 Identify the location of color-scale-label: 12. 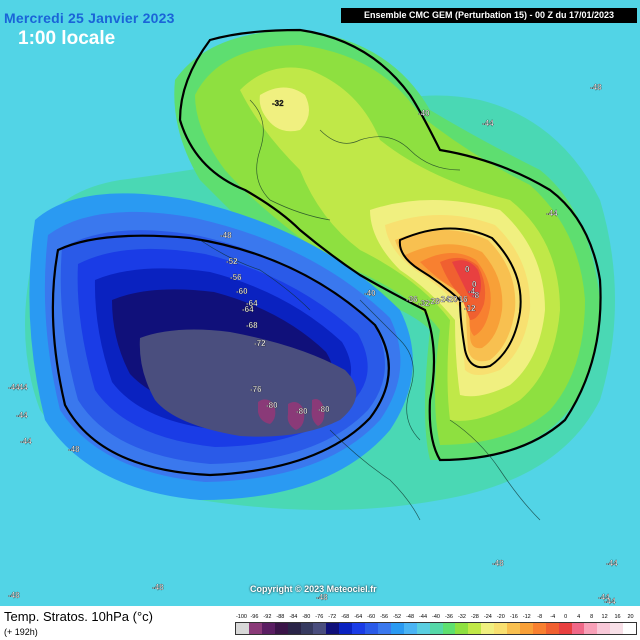
(604, 617).